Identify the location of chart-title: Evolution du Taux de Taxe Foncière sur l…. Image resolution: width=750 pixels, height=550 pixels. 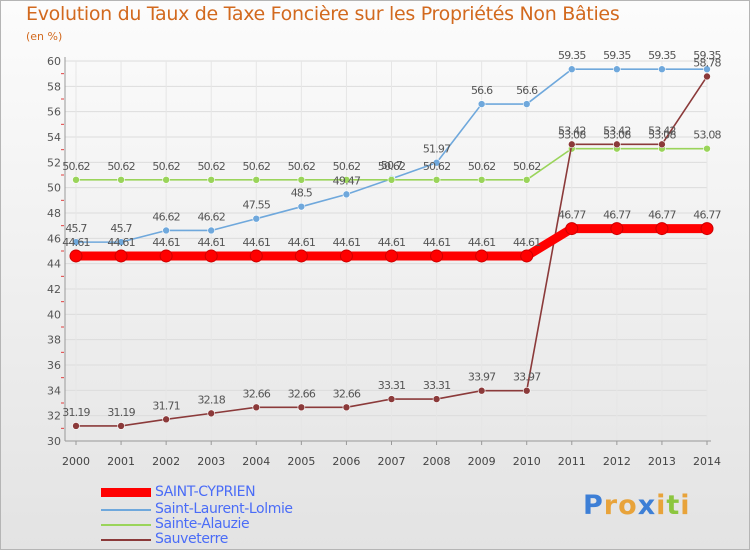
(323, 14).